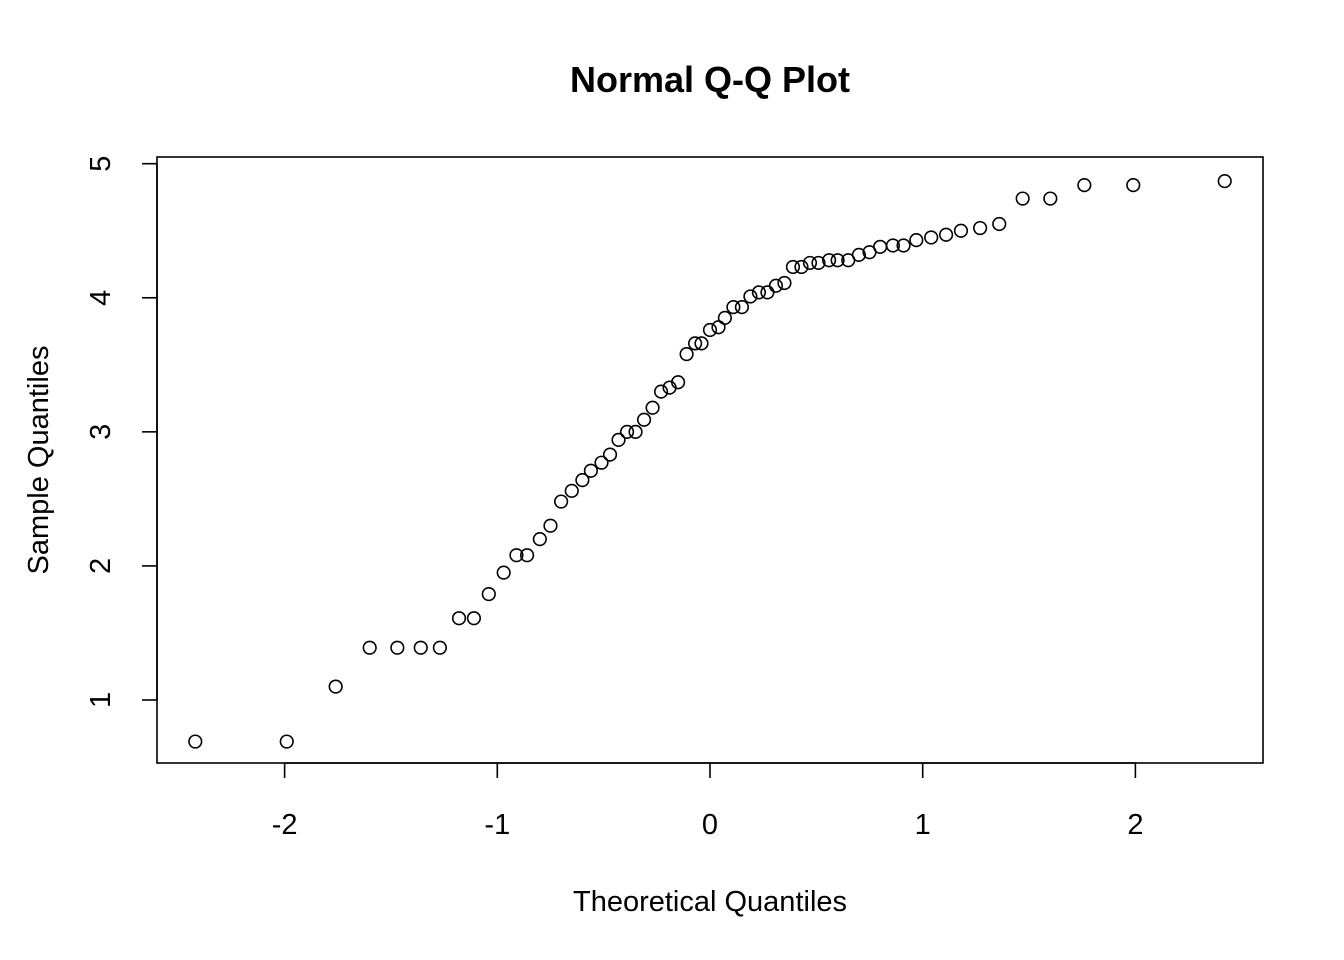 The width and height of the screenshot is (1344, 960). I want to click on y-tick-label: 1, so click(101, 700).